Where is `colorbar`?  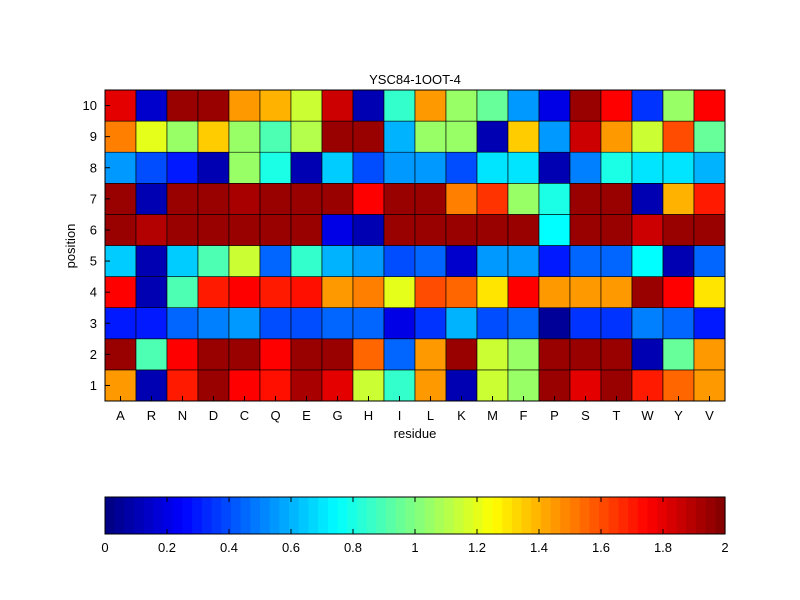 colorbar is located at coordinates (415, 515).